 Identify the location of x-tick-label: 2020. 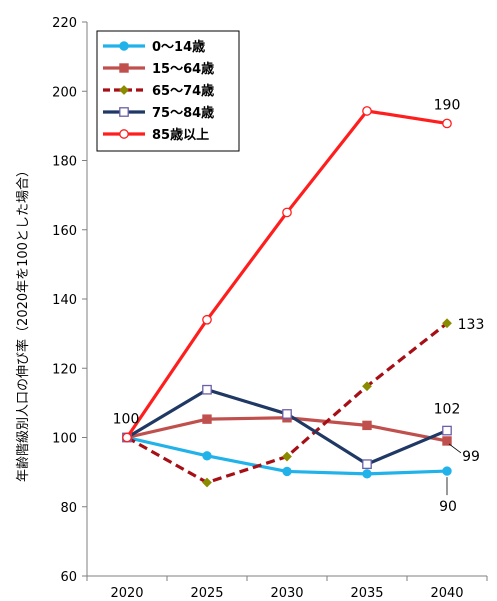
(126, 593).